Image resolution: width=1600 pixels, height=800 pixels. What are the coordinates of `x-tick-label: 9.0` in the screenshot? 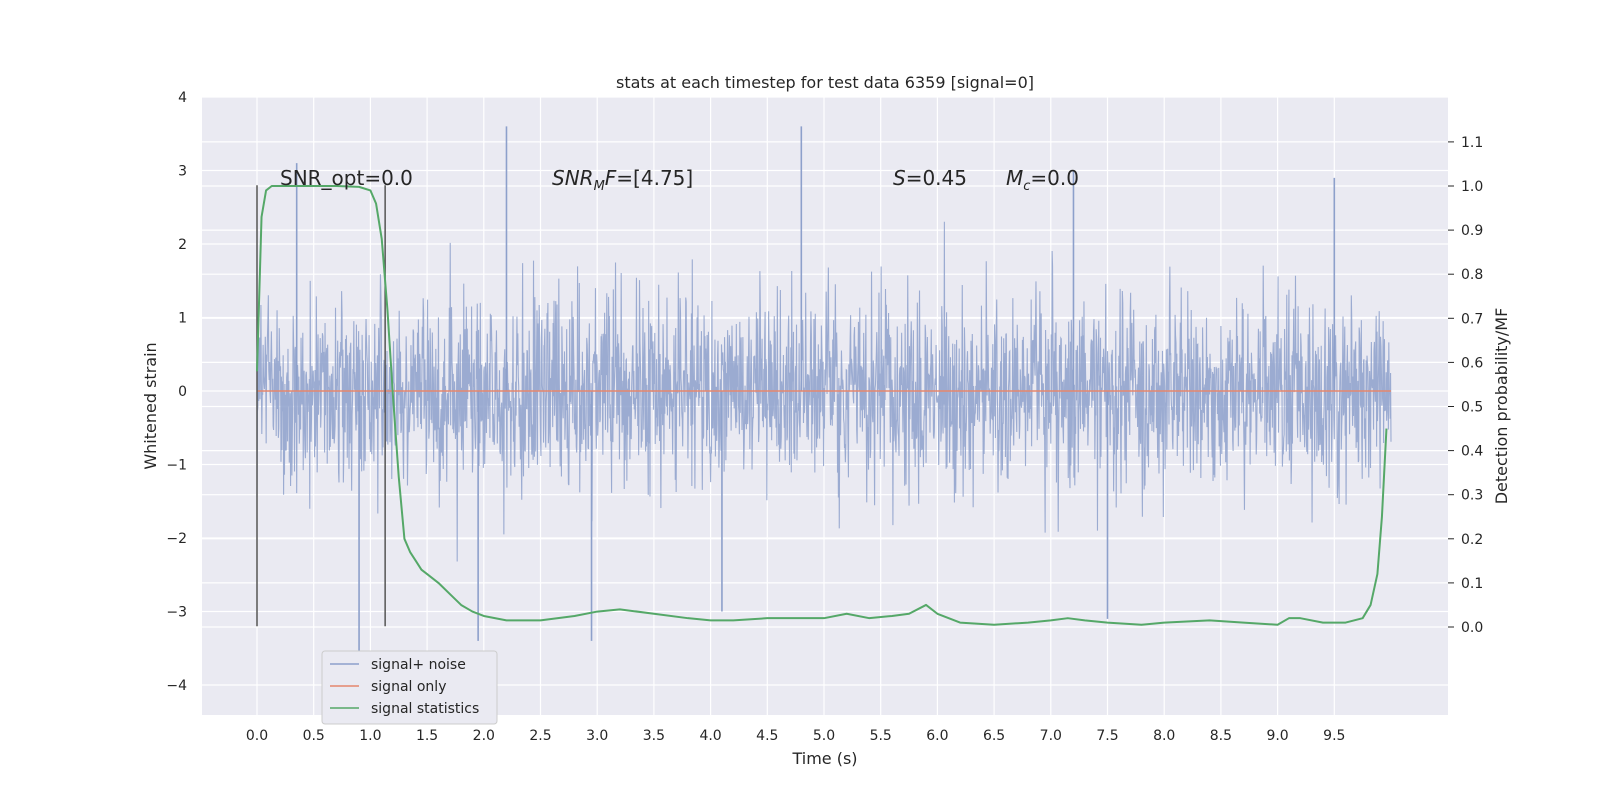 It's located at (1277, 736).